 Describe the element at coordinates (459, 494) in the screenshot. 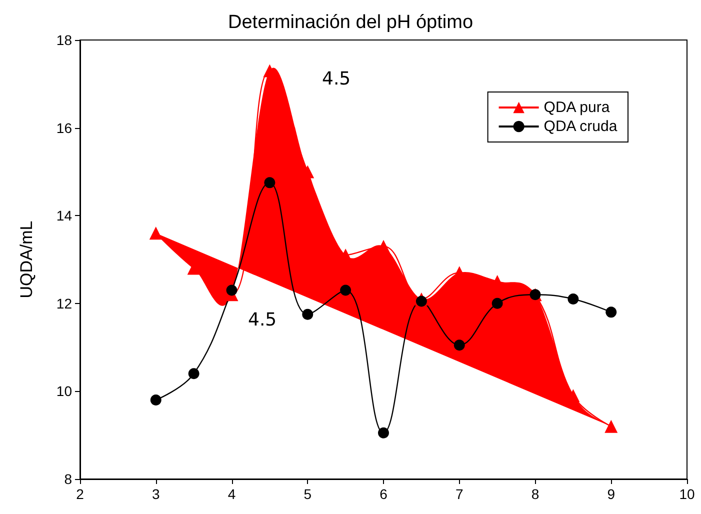

I see `x-tick-label: 7` at that location.